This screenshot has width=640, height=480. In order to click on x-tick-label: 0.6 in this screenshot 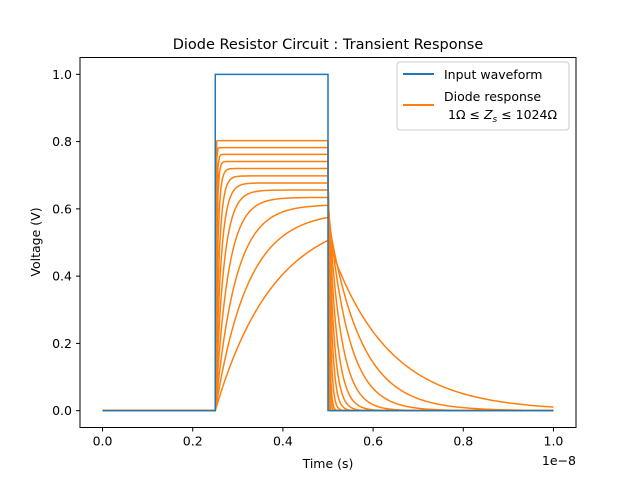, I will do `click(373, 441)`.